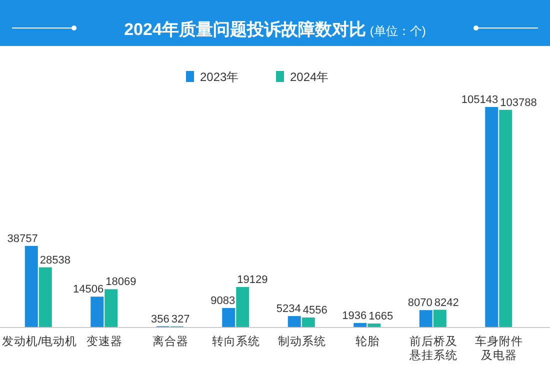 This screenshot has width=550, height=386. Describe the element at coordinates (433, 348) in the screenshot. I see `x-tick-label: 前后桥及悬挂系统` at that location.